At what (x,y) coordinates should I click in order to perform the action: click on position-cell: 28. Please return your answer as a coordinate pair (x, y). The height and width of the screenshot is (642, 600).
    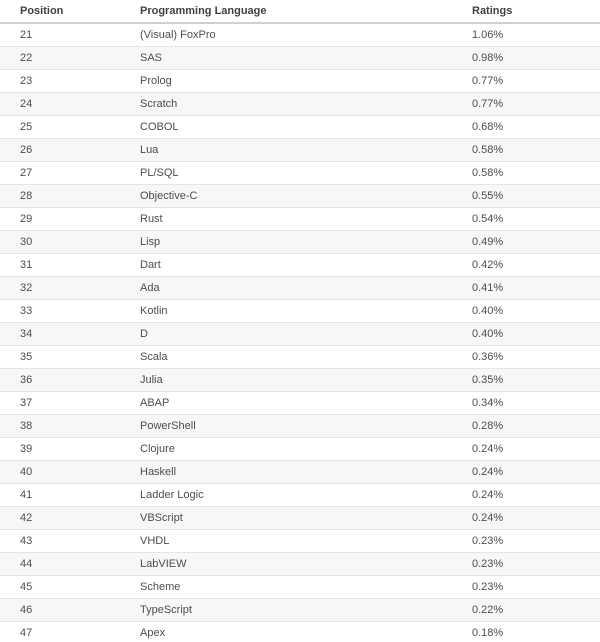
    Looking at the image, I should click on (60, 196).